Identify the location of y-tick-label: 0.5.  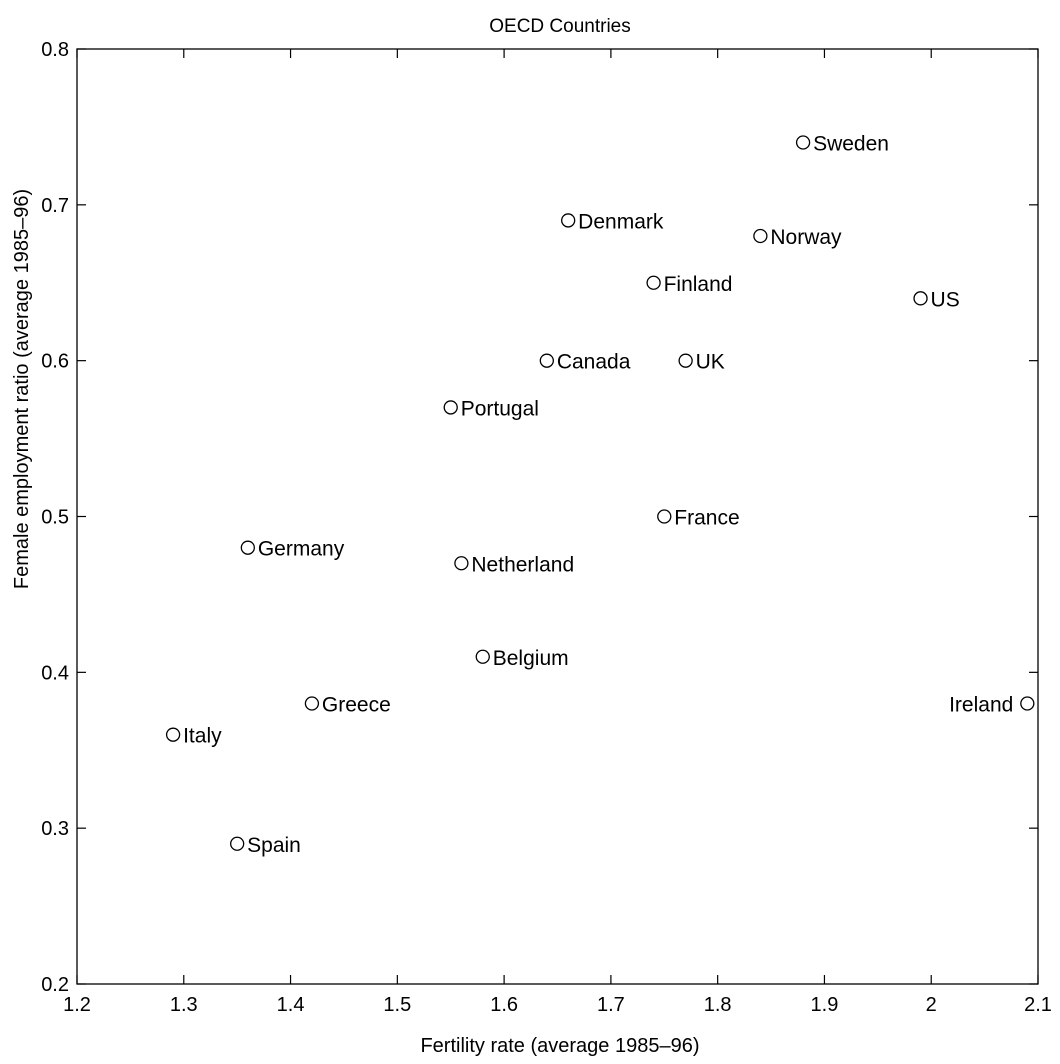
(55, 518).